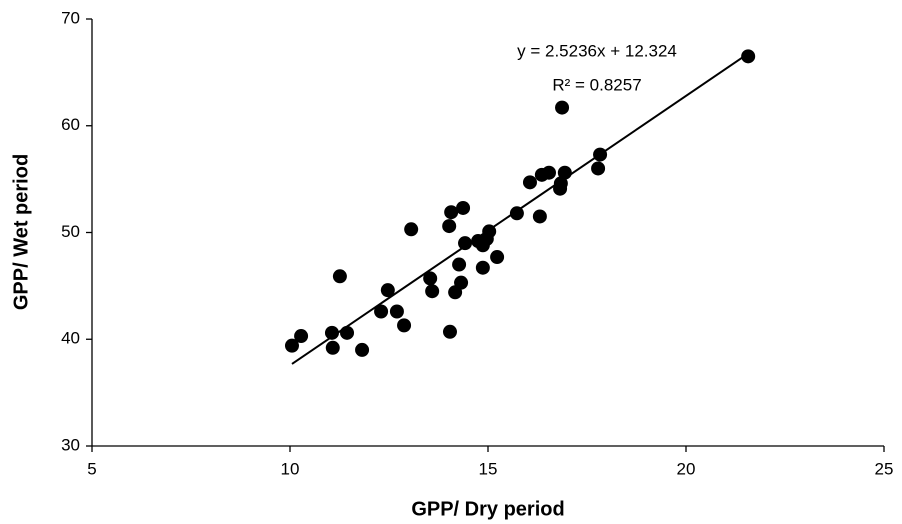  I want to click on x-axis-title: GPP/ Dry period, so click(487, 509).